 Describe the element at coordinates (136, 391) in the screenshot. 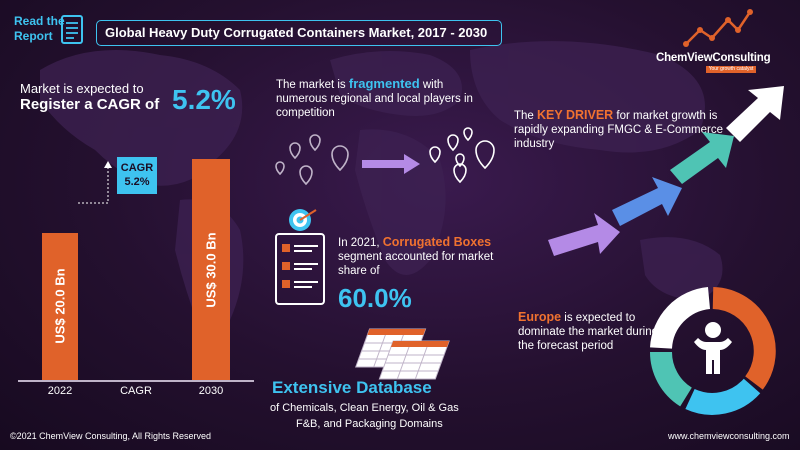

I see `x-tick-cagr: CAGR` at that location.